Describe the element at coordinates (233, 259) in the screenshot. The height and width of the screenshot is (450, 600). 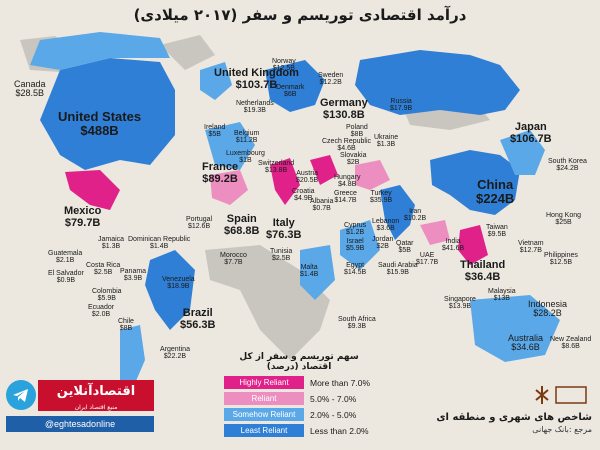
I see `country-label-morocco: Morocco $7.7B` at that location.